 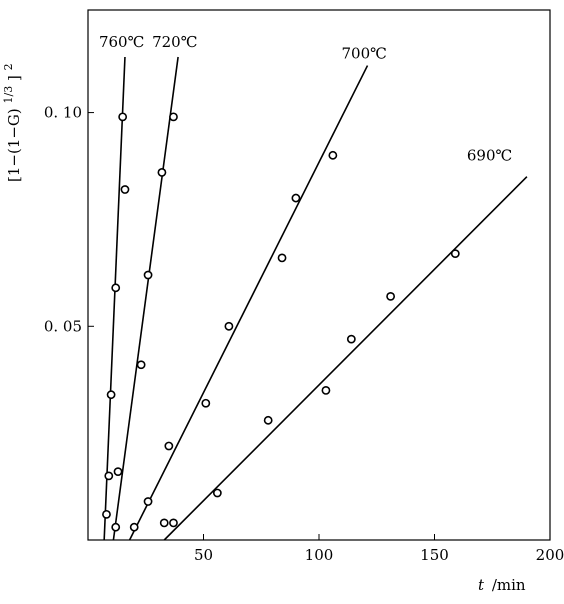 What do you see at coordinates (364, 54) in the screenshot?
I see `series-label-700: 700℃` at bounding box center [364, 54].